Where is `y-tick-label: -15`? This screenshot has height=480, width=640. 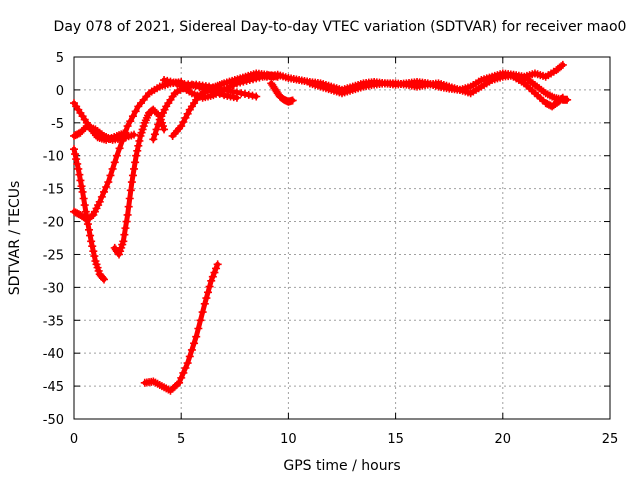
y-tick-label: -15 is located at coordinates (53, 190).